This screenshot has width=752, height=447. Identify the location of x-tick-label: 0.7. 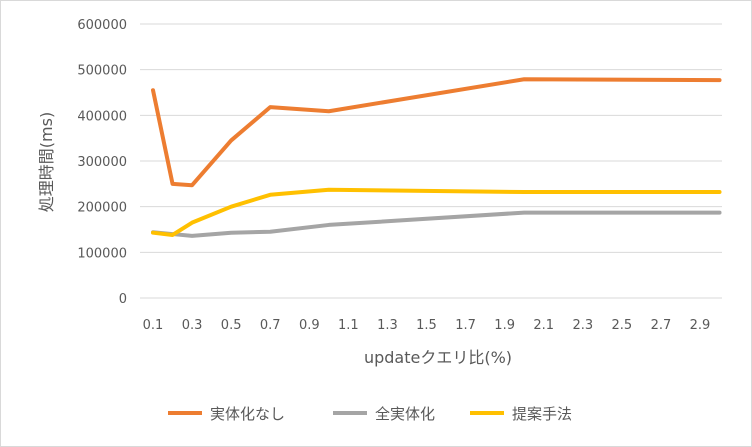
(270, 325).